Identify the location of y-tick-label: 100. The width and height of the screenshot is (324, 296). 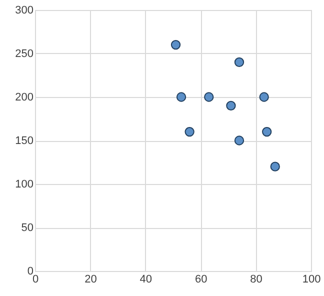
(24, 184).